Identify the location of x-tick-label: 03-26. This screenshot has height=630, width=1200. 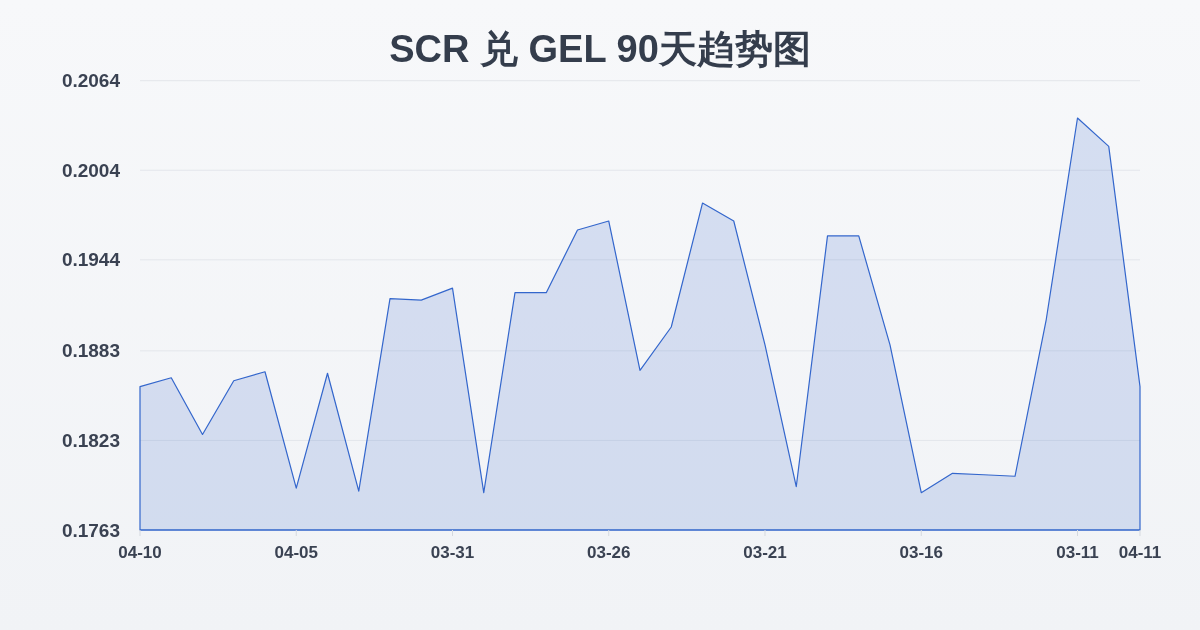
(609, 552).